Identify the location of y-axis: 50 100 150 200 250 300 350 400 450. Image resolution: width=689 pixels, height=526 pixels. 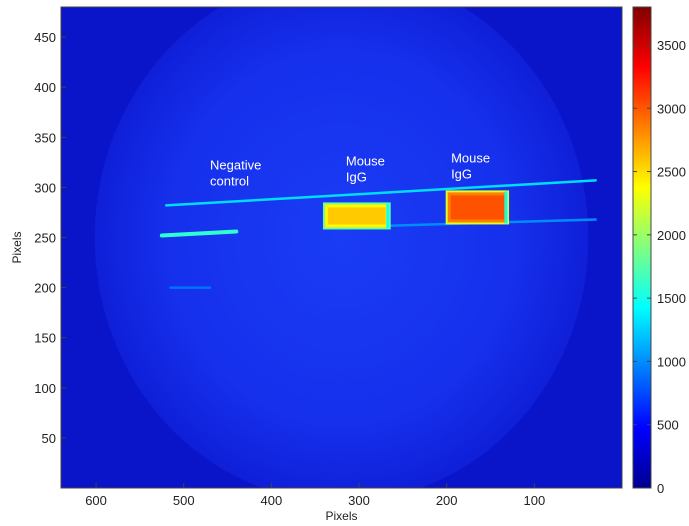
(50, 238).